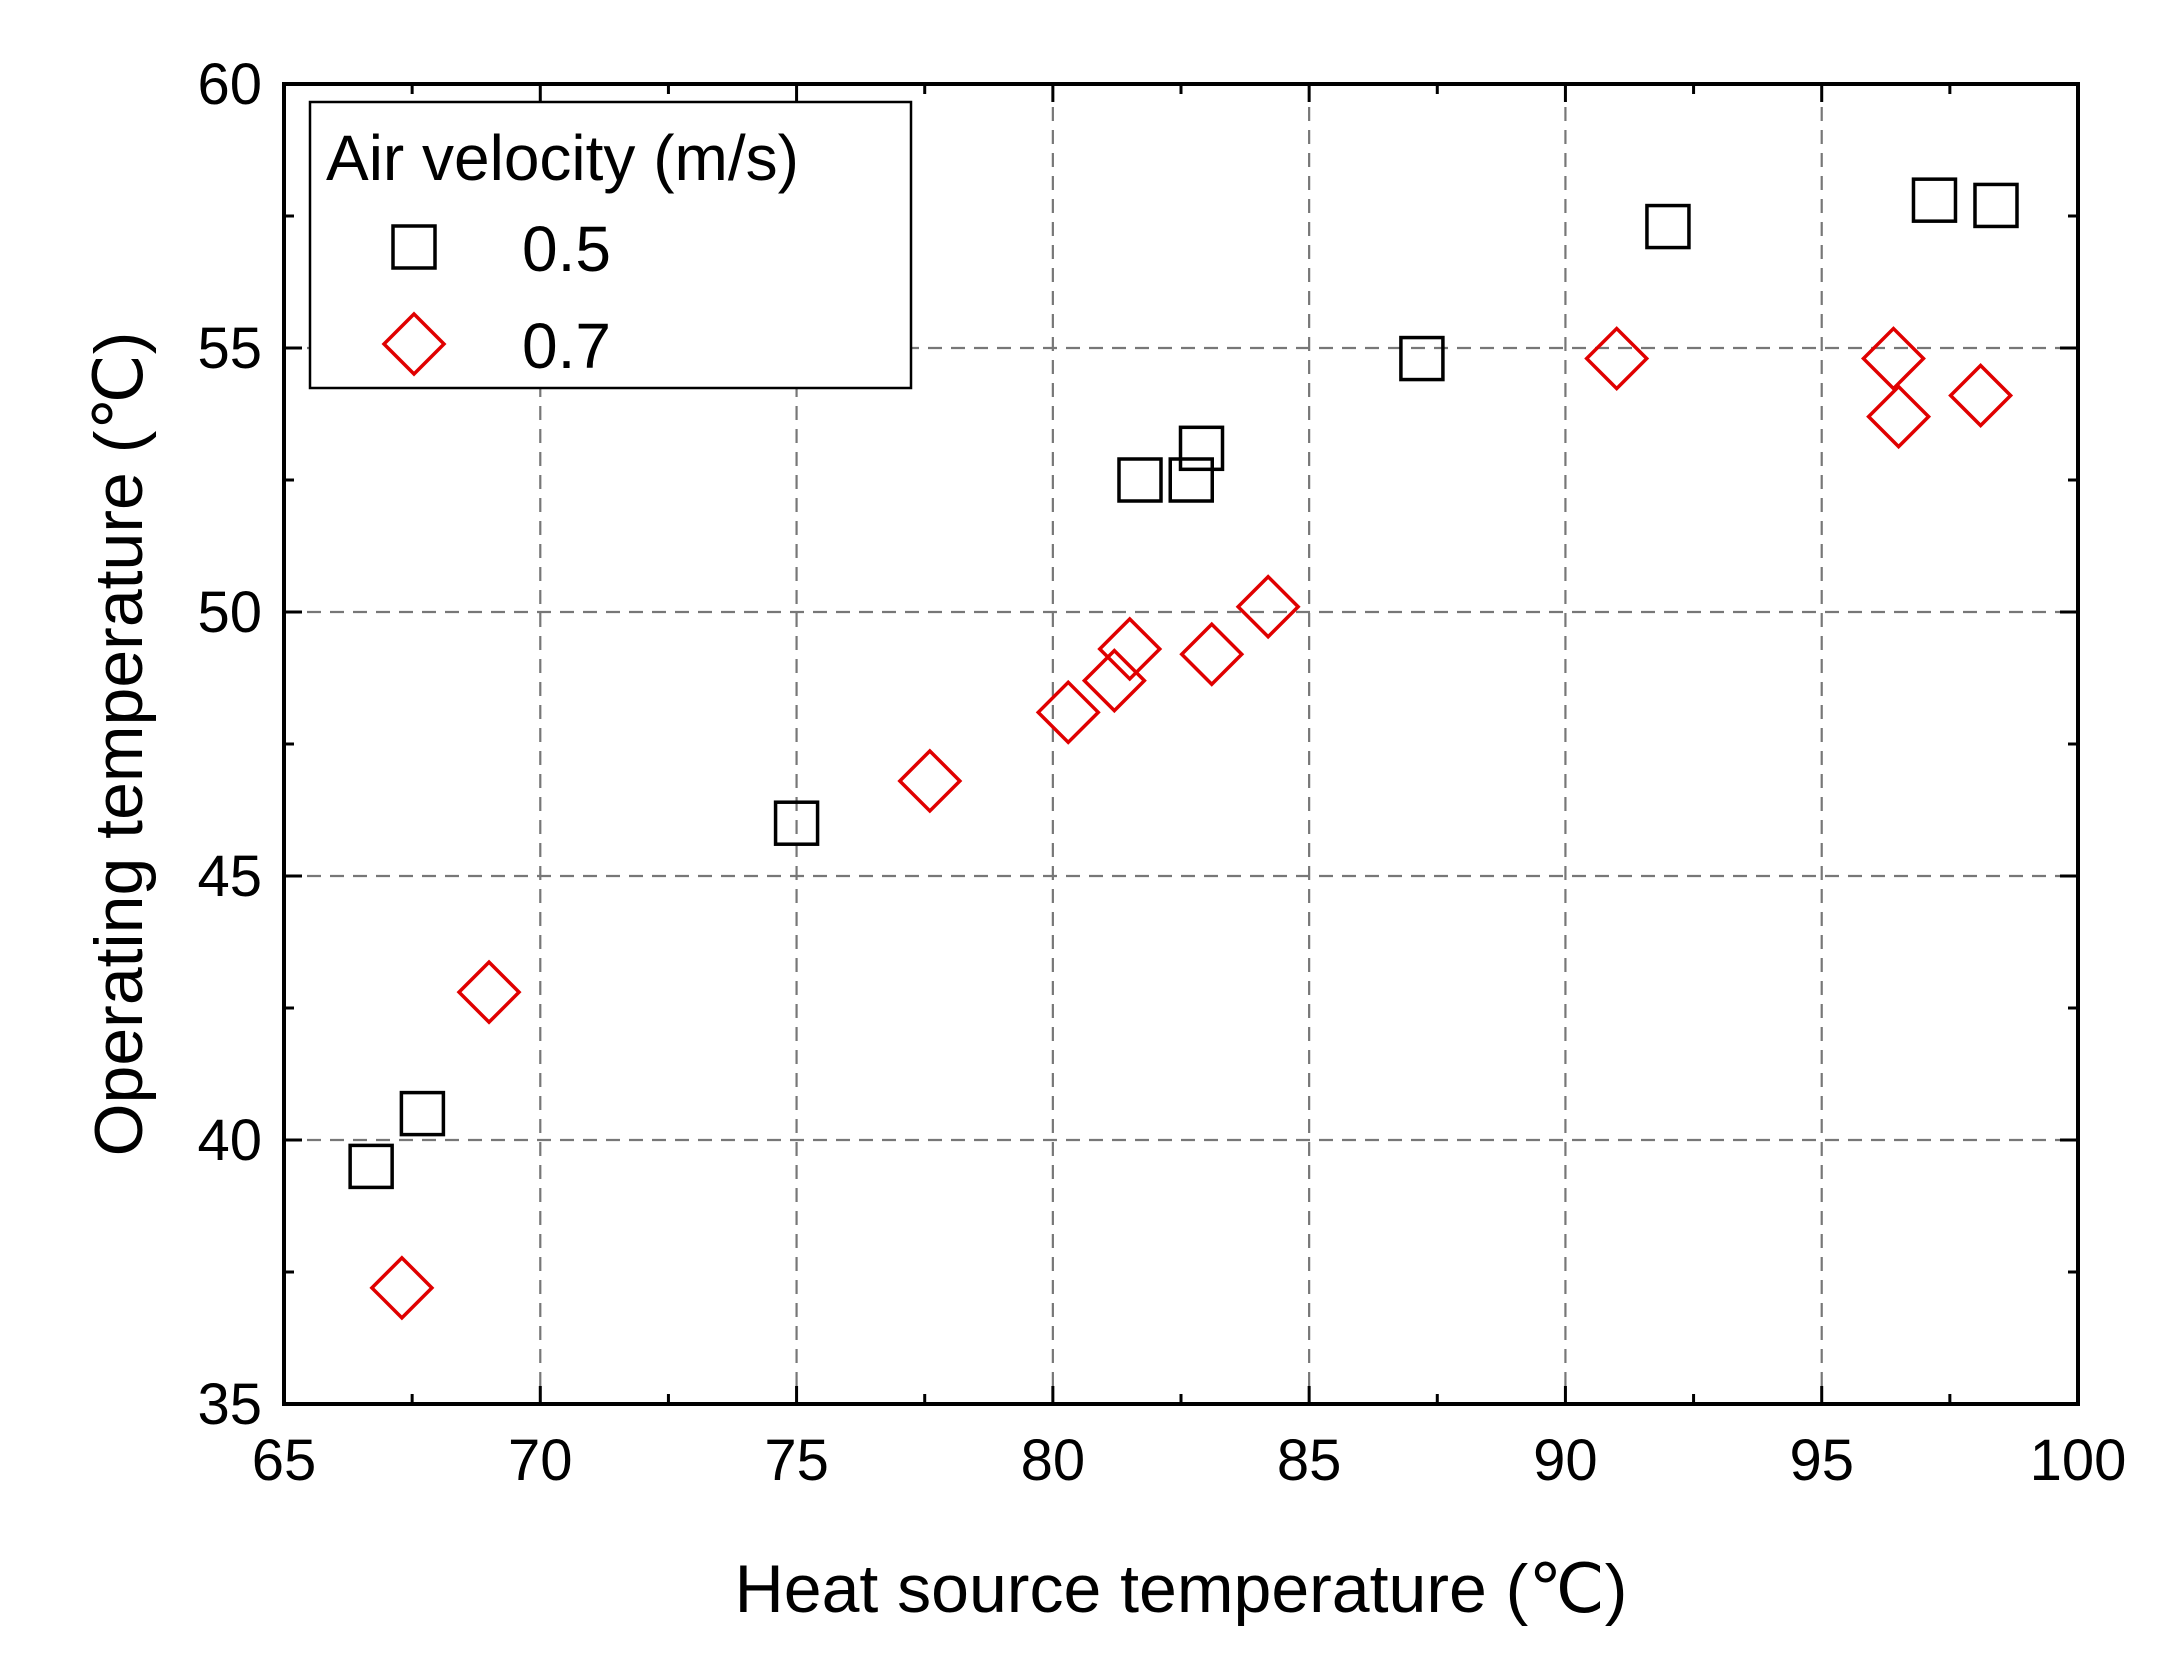 This screenshot has height=1670, width=2173. I want to click on y-tick-label: 35, so click(229, 1404).